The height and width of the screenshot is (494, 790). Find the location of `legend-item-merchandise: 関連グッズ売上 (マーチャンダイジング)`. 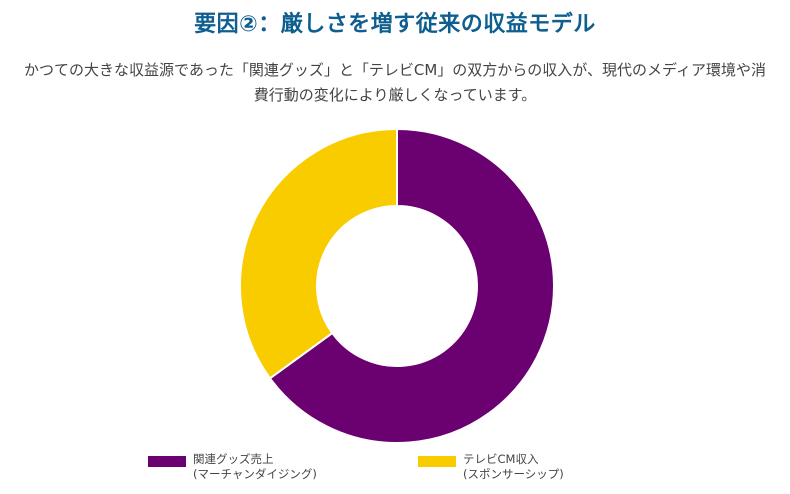

legend-item-merchandise: 関連グッズ売上 (マーチャンダイジング) is located at coordinates (232, 467).